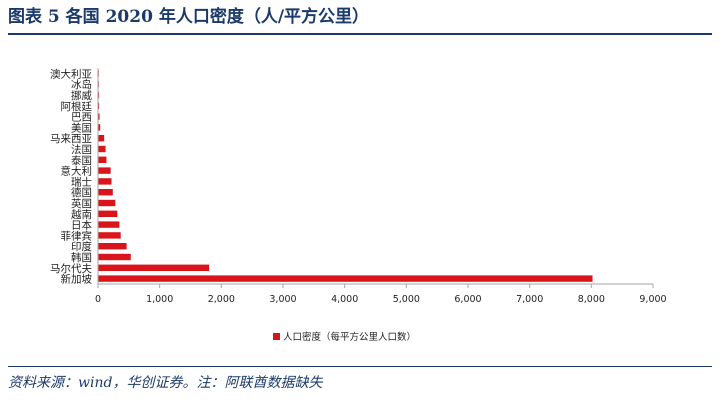  I want to click on y-tick-label: 新加坡, so click(77, 279).